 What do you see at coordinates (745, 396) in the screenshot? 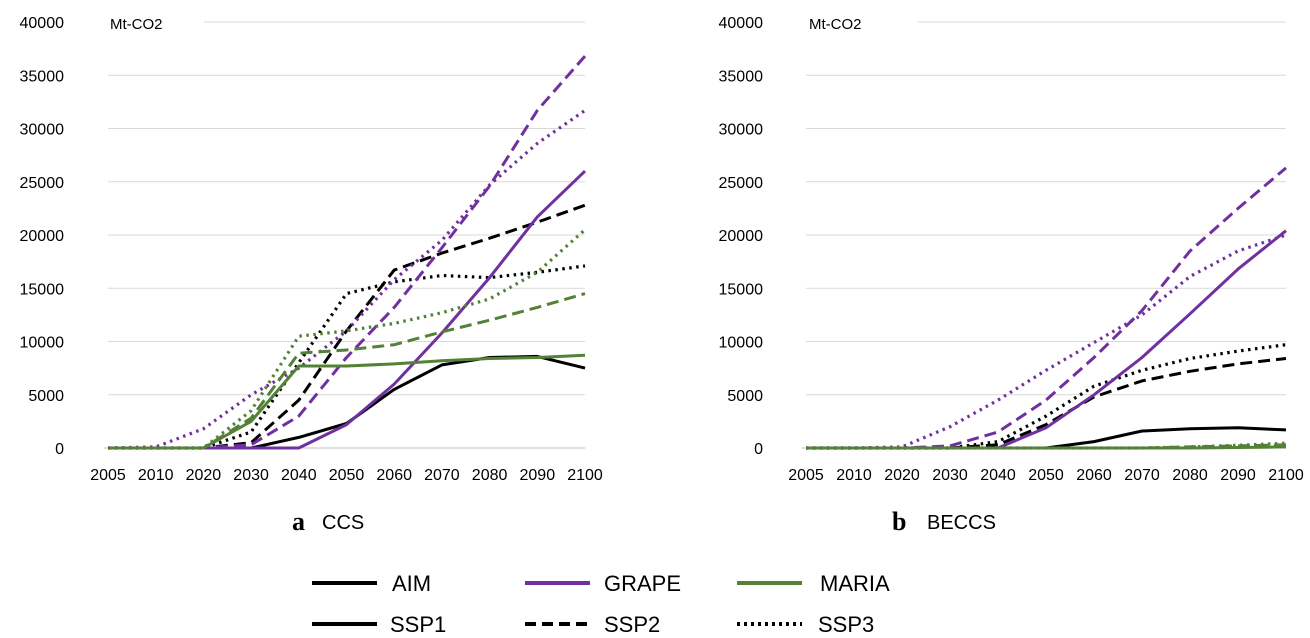
I see `panel-b-y-tick-label: 5000` at bounding box center [745, 396].